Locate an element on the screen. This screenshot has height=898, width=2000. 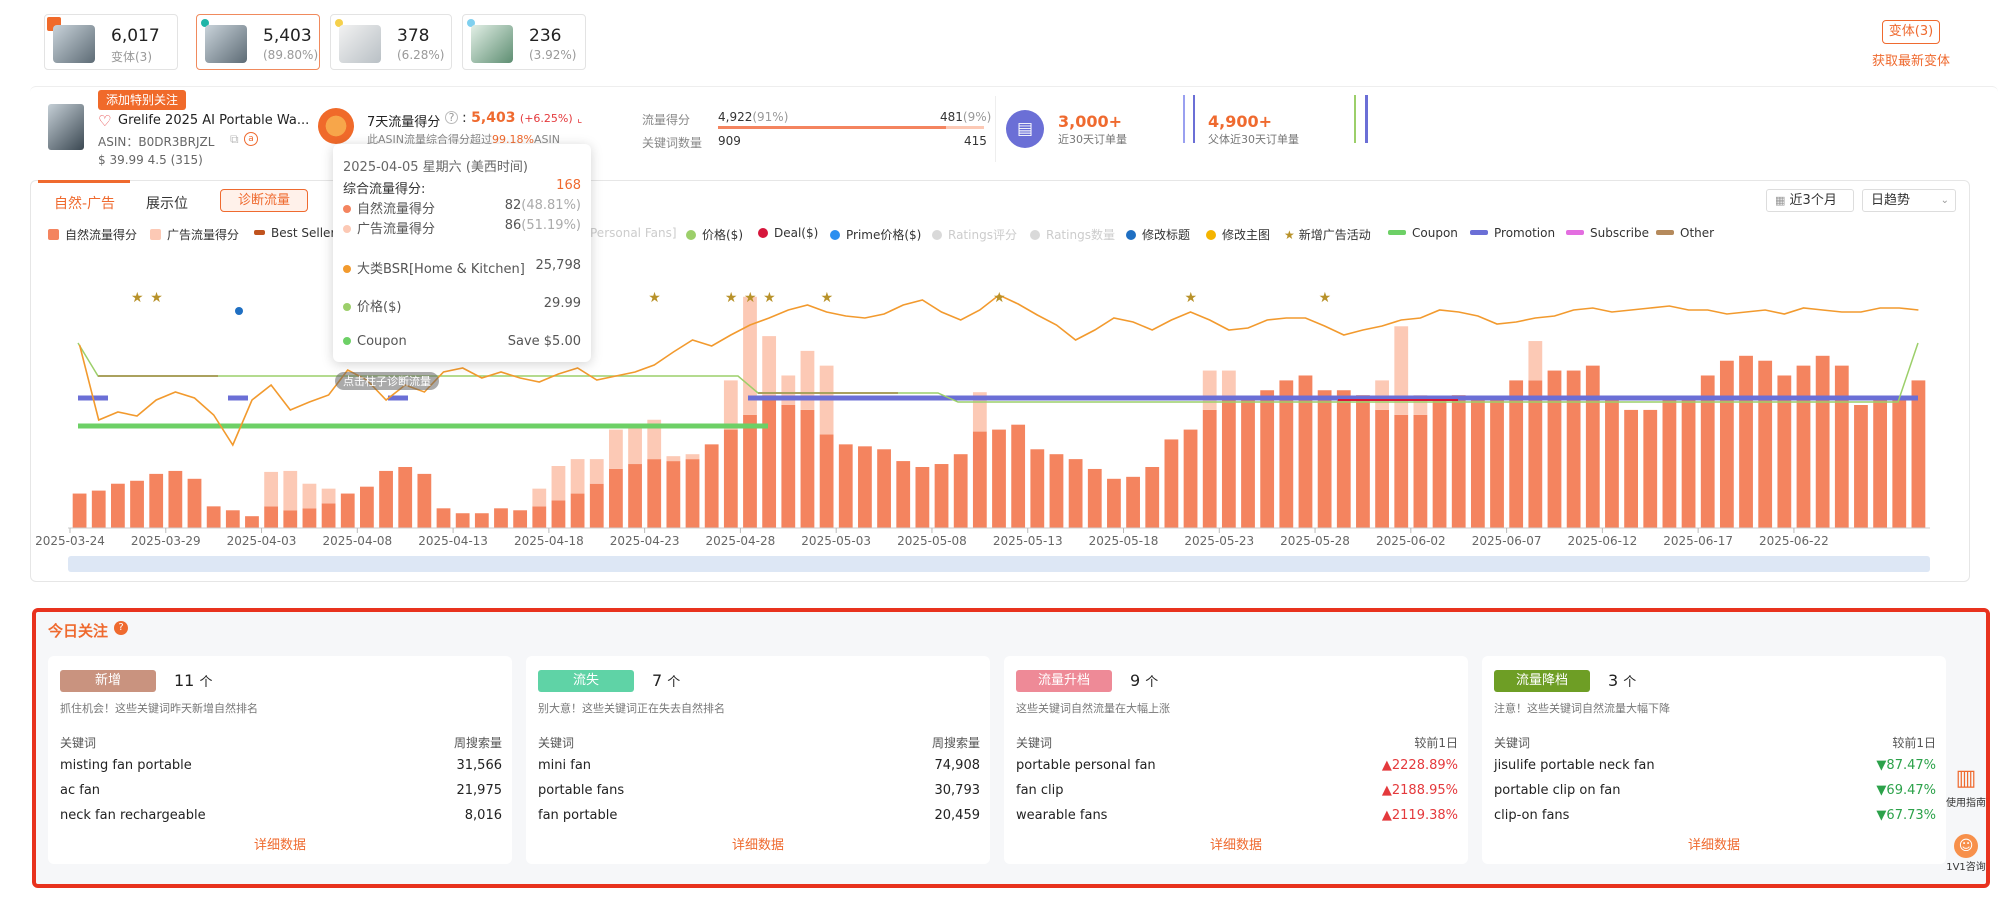
legend-subscribe: Subscribe is located at coordinates (1607, 233).